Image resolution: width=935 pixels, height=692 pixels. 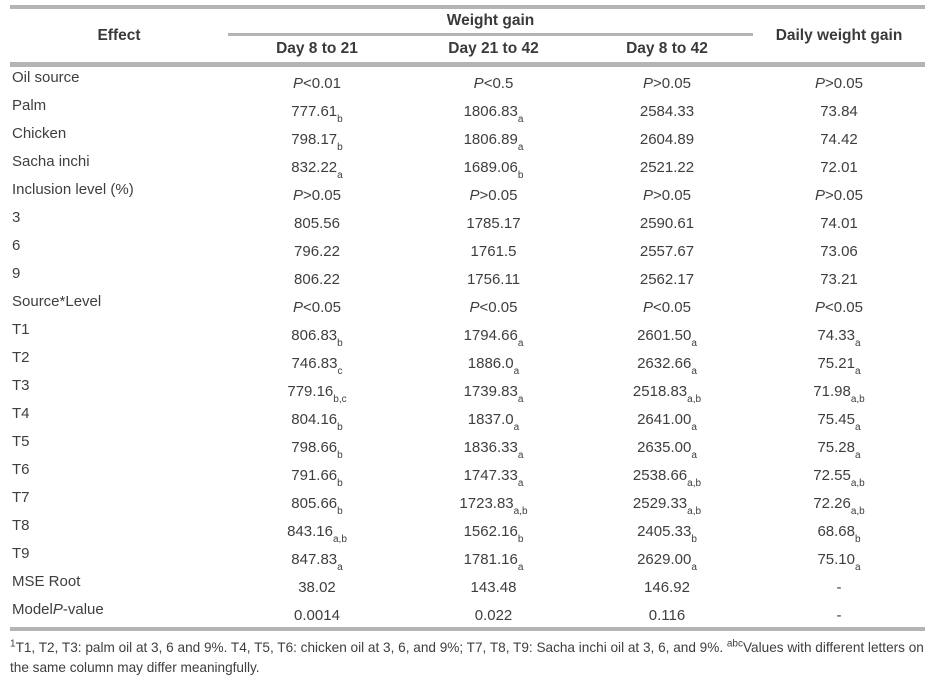 I want to click on table-row: T7 805.66 b 1723.83 a,b 2529.33 a,b 72.26 a,b, so click(x=467, y=502).